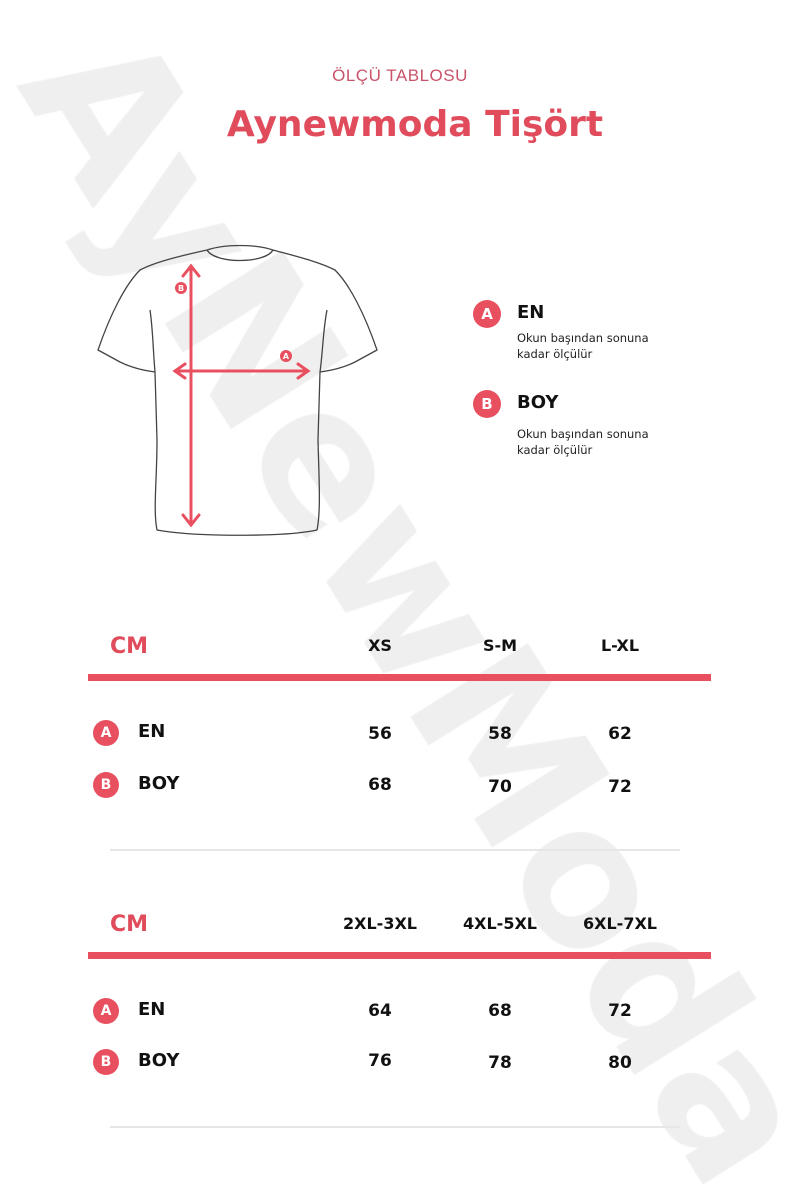  I want to click on size-header: XS, so click(380, 645).